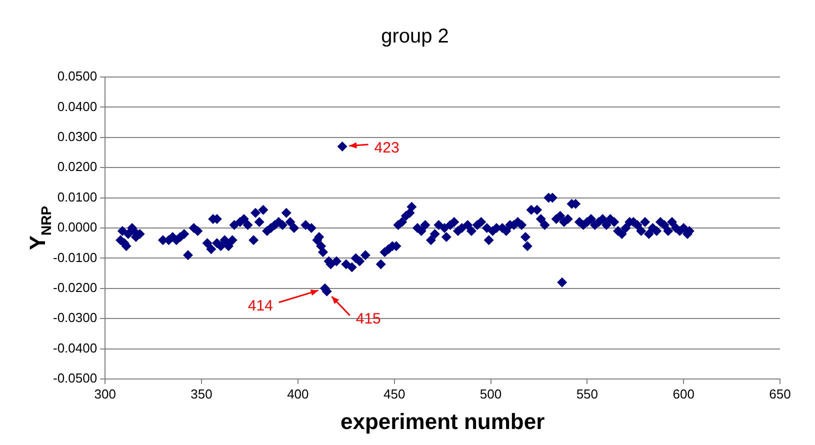  What do you see at coordinates (587, 394) in the screenshot?
I see `x-tick-label: 550` at bounding box center [587, 394].